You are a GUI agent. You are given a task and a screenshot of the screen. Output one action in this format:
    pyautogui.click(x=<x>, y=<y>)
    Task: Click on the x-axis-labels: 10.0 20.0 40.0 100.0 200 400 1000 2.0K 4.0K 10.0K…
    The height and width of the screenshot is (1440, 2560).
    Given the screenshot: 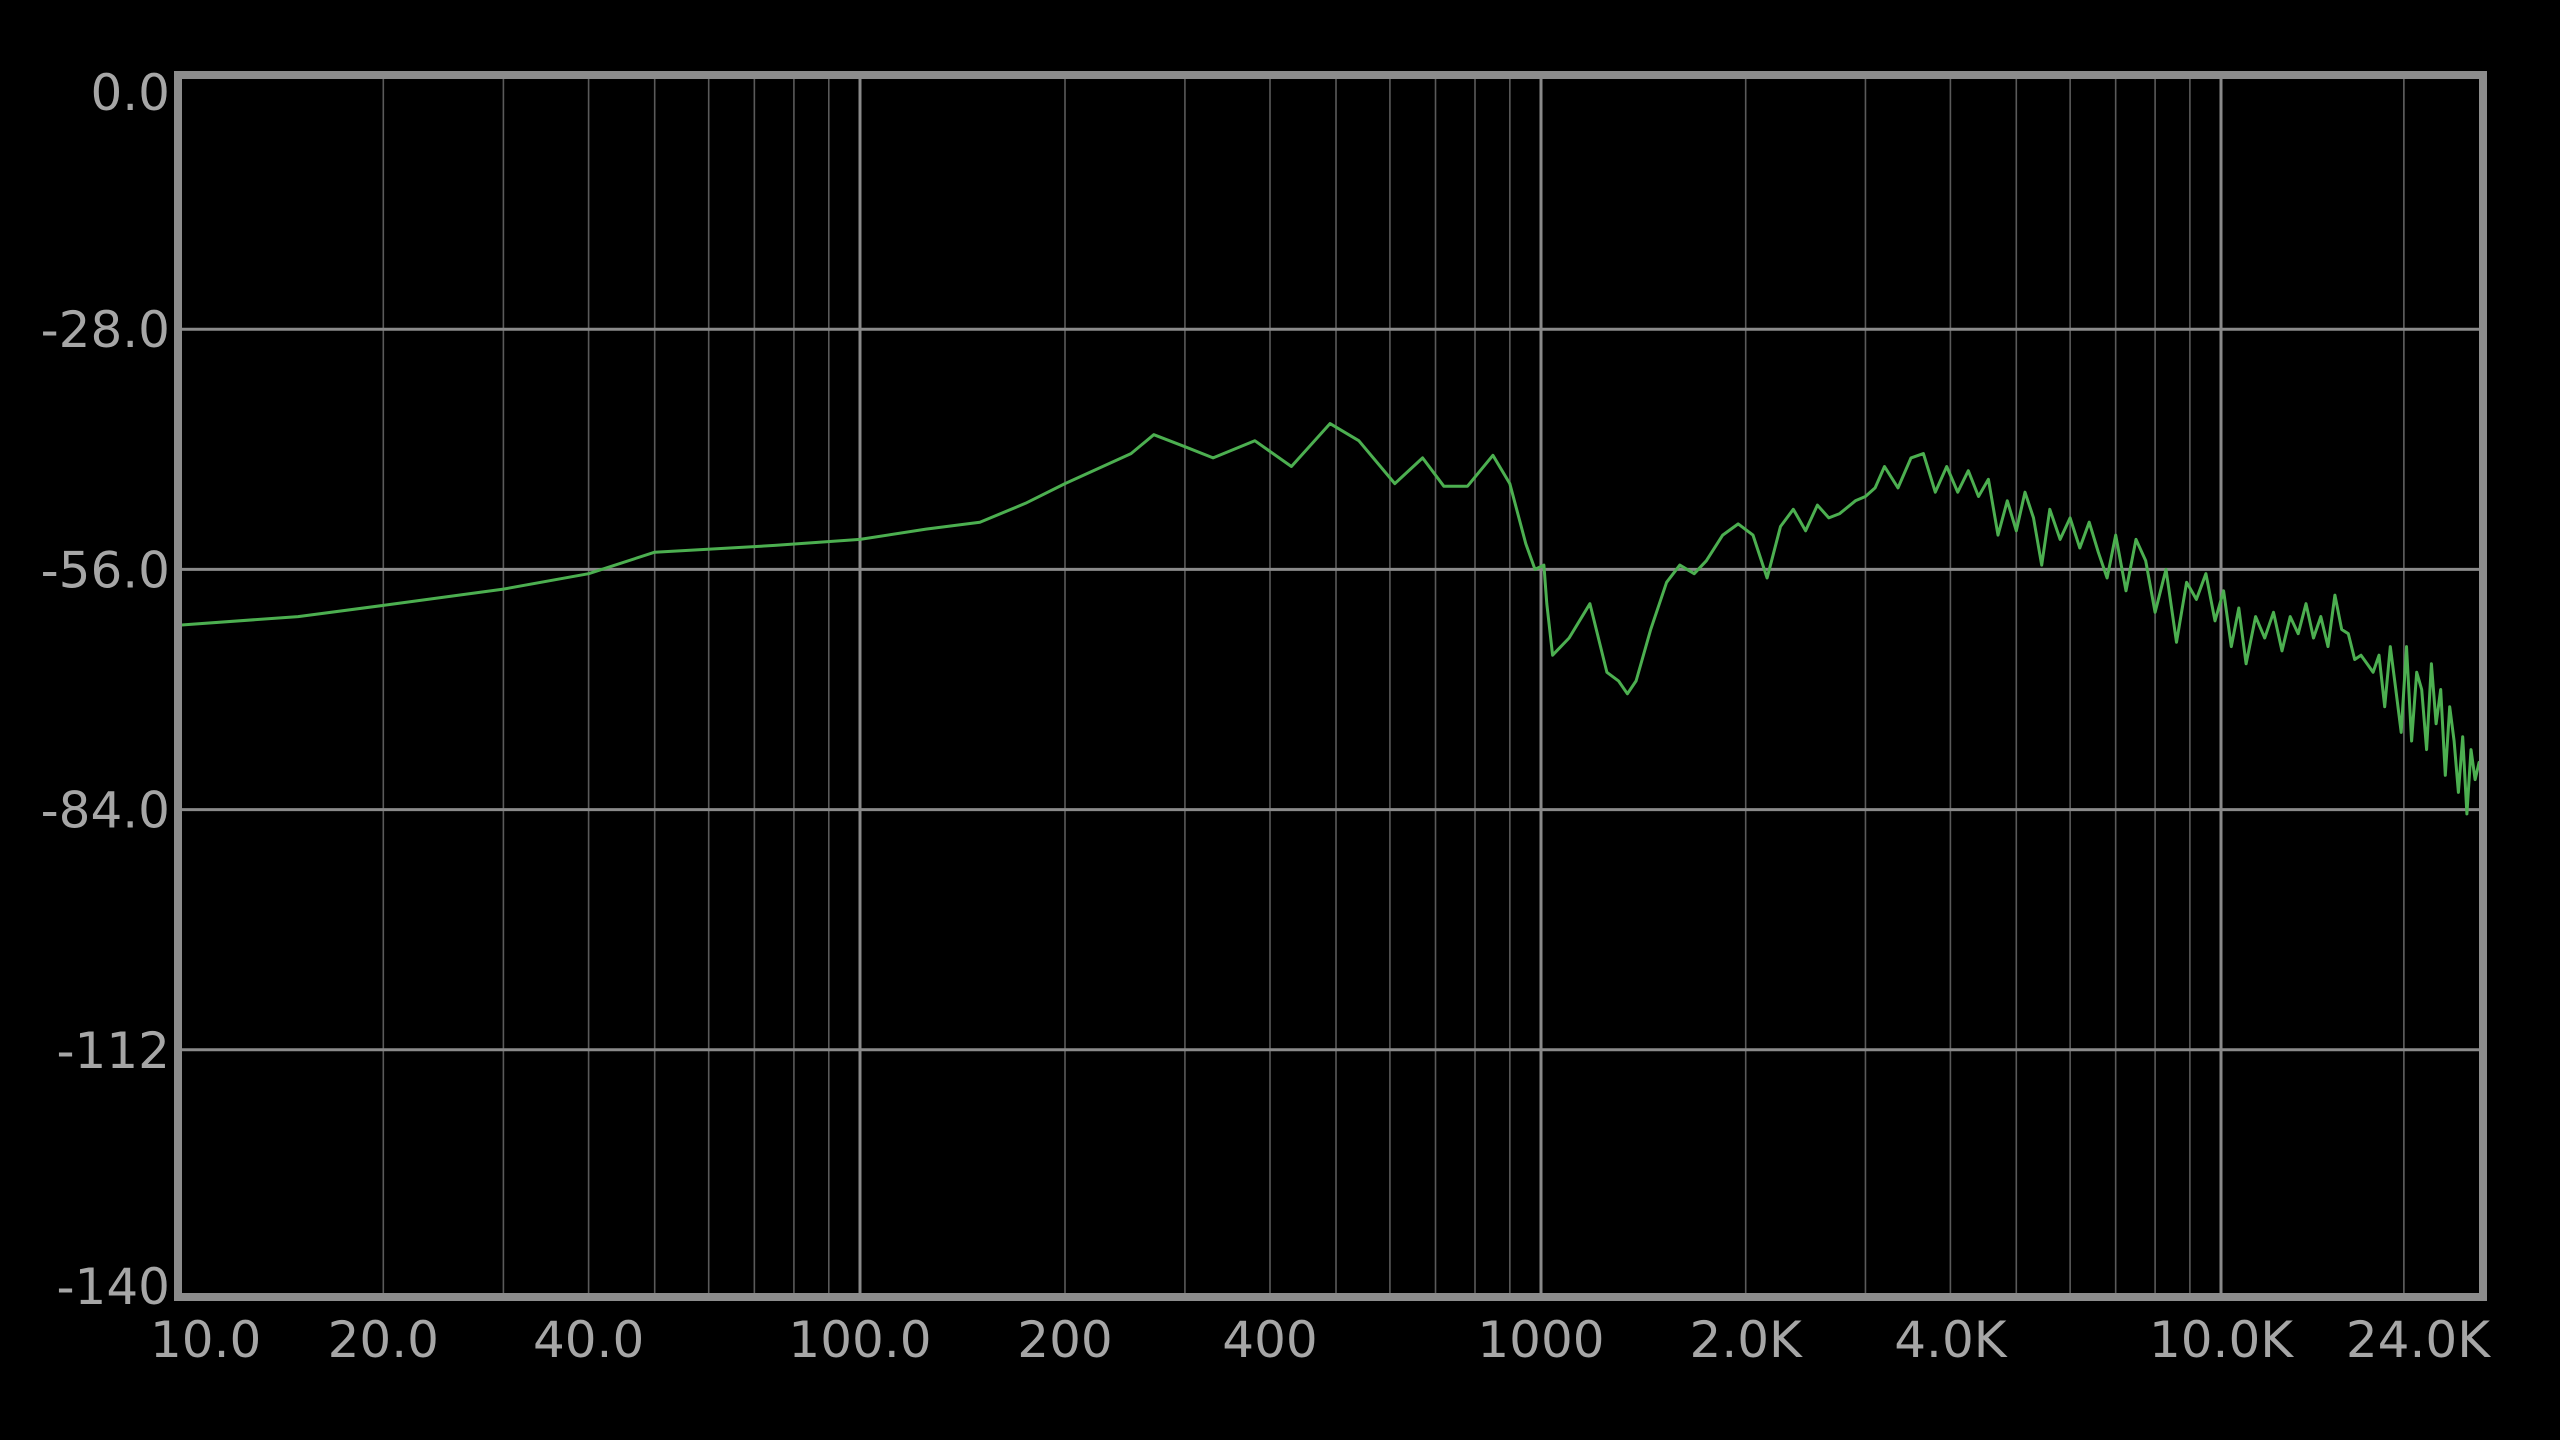 What is the action you would take?
    pyautogui.click(x=1320, y=1340)
    